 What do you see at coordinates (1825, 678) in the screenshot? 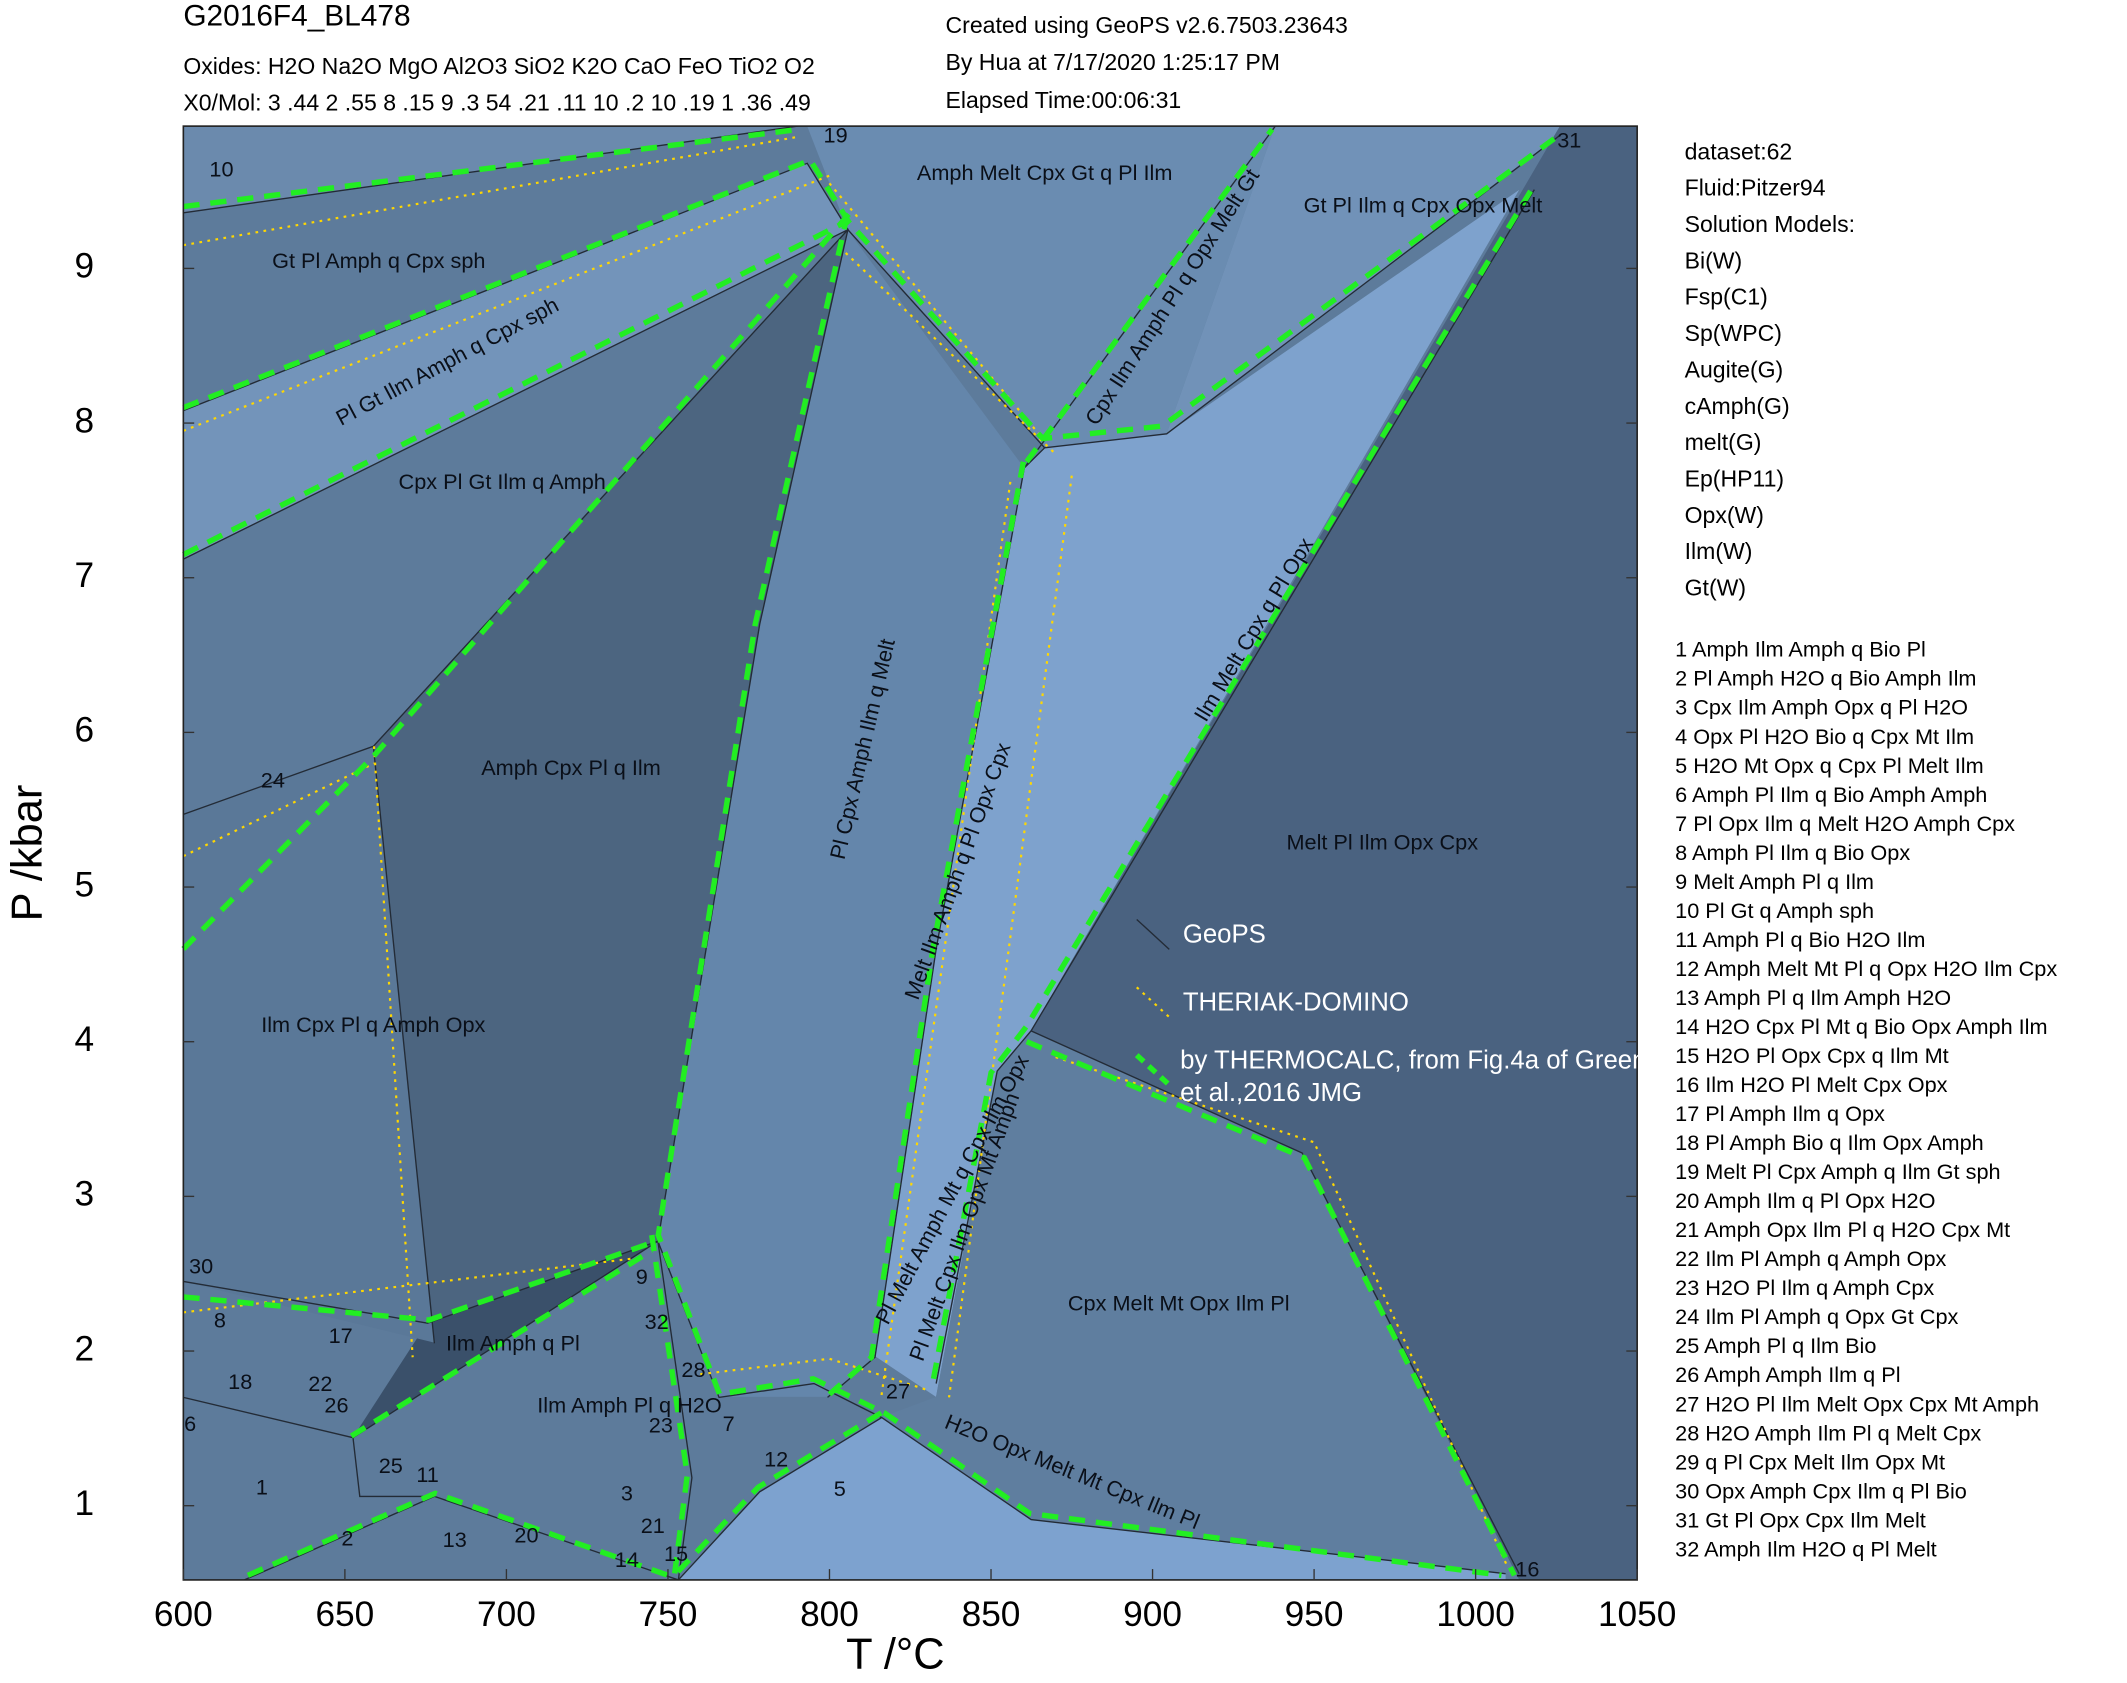
I see `assemblage: 2 Pl Amph H2O q Bio Amph Ilm` at bounding box center [1825, 678].